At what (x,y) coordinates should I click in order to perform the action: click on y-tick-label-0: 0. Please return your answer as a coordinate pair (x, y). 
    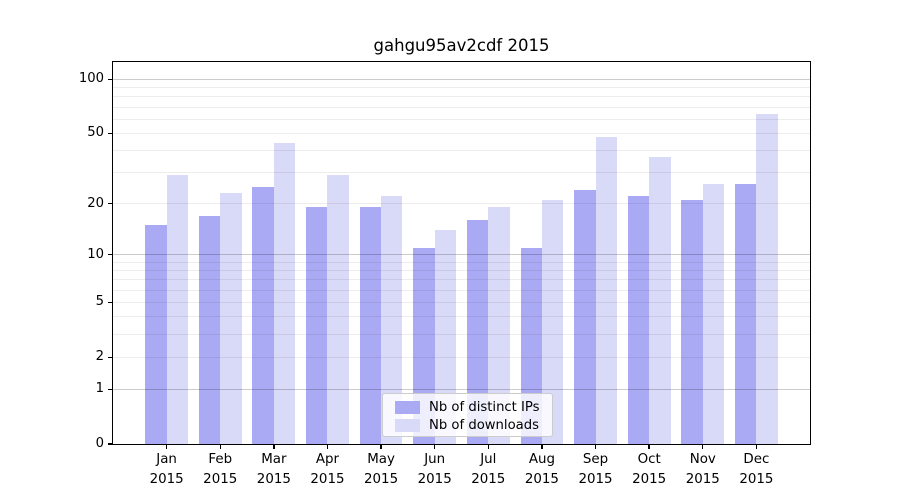
    Looking at the image, I should click on (99, 443).